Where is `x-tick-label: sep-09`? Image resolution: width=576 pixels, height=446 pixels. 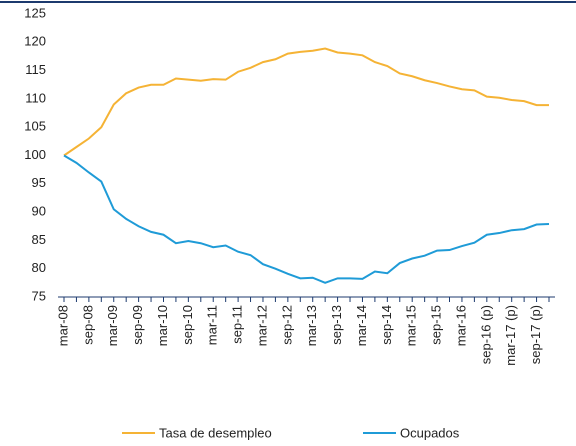 x-tick-label: sep-09 is located at coordinates (137, 325).